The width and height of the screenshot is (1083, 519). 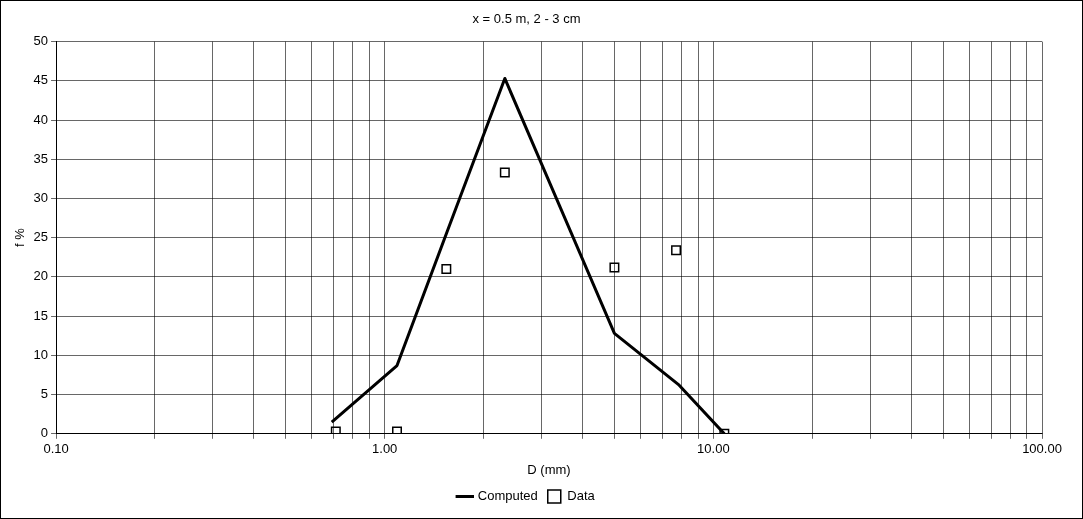 I want to click on y-tick-label: 0, so click(x=44, y=433).